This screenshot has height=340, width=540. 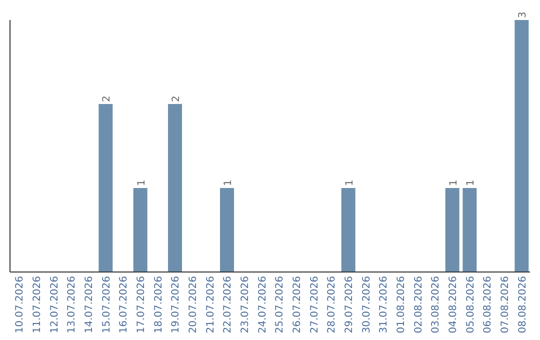 I want to click on x-tick-label: 01.08.2026, so click(x=401, y=305).